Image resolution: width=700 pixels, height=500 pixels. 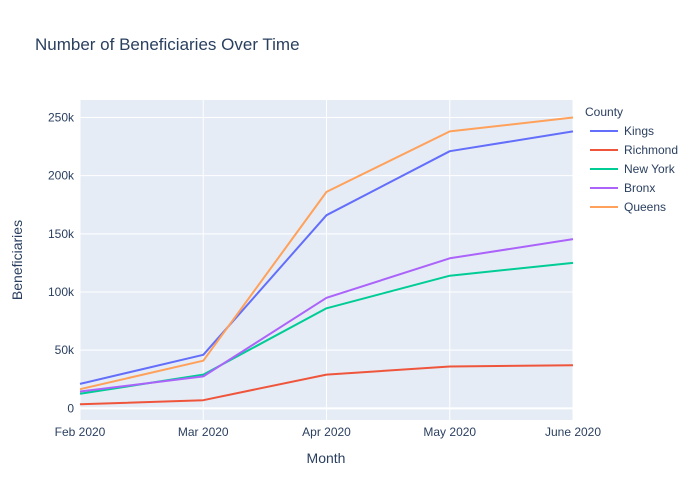 What do you see at coordinates (80, 432) in the screenshot?
I see `x-tick-label: Feb 2020` at bounding box center [80, 432].